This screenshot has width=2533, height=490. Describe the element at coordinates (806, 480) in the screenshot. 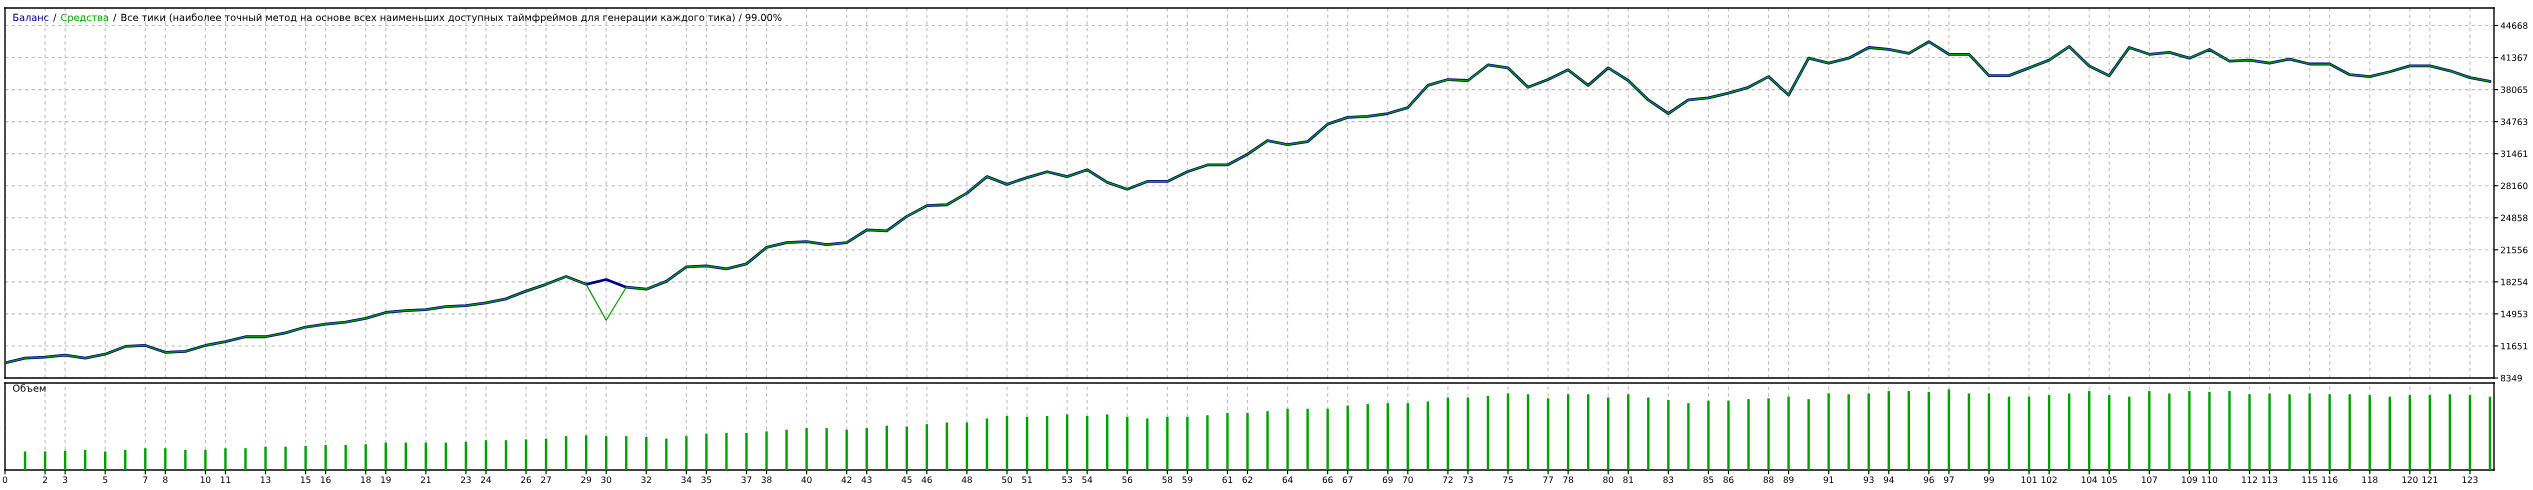

I see `x-tick-label: 40` at that location.